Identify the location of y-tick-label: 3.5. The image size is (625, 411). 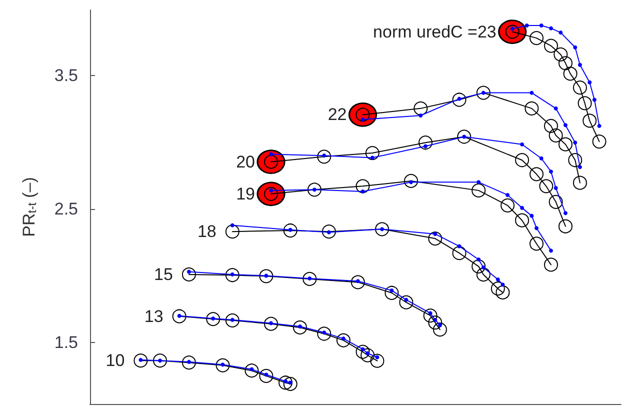
(66, 75).